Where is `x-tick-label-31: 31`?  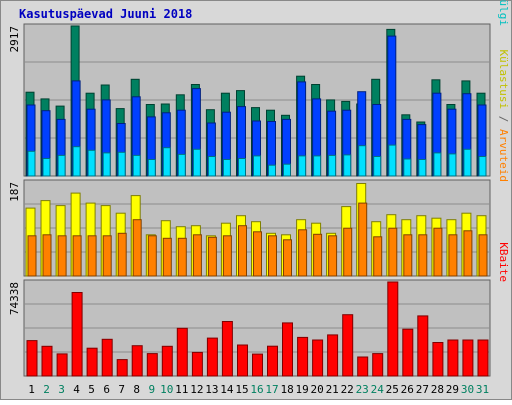
x-tick-label-31: 31 is located at coordinates (482, 389).